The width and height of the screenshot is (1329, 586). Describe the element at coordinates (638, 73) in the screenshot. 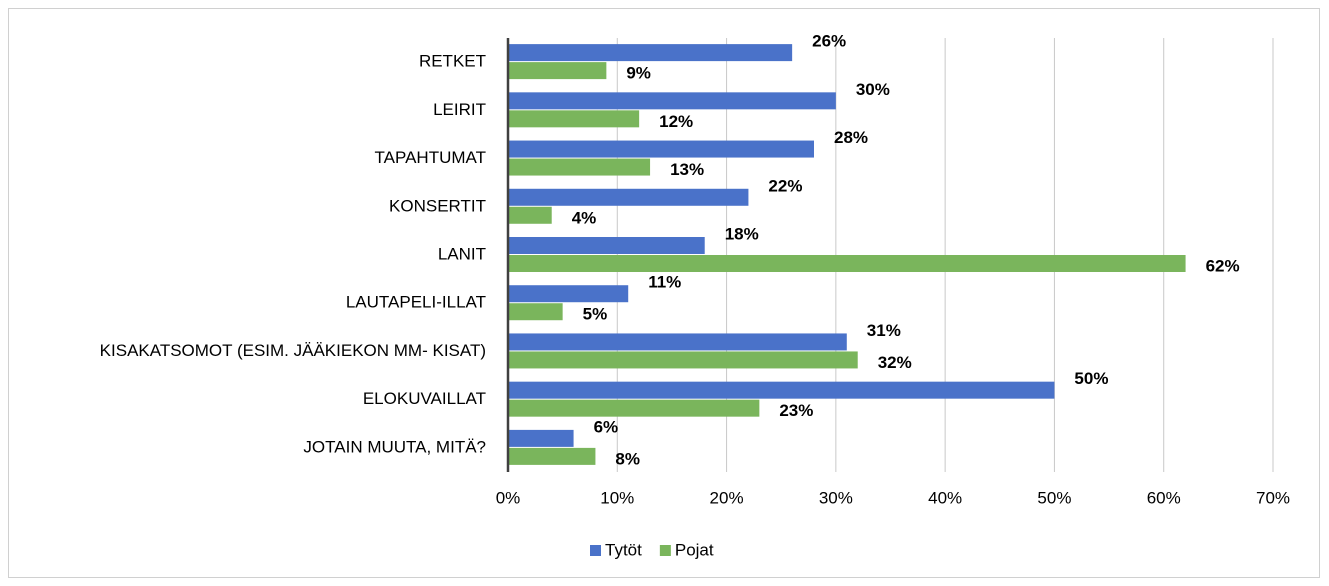

I see `data-label: 9%` at that location.